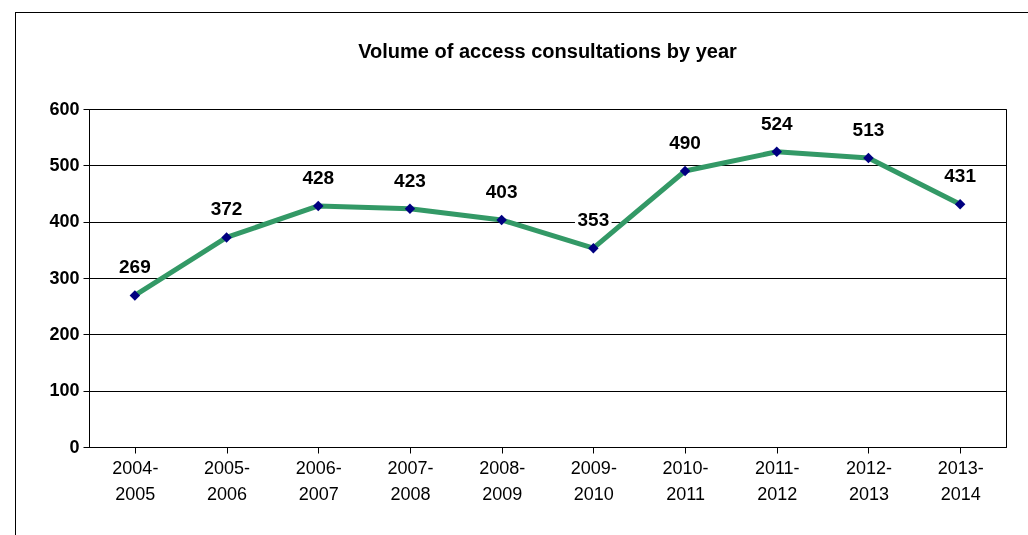 This screenshot has height=535, width=1028. Describe the element at coordinates (64, 333) in the screenshot. I see `y-tick-label: 200` at that location.